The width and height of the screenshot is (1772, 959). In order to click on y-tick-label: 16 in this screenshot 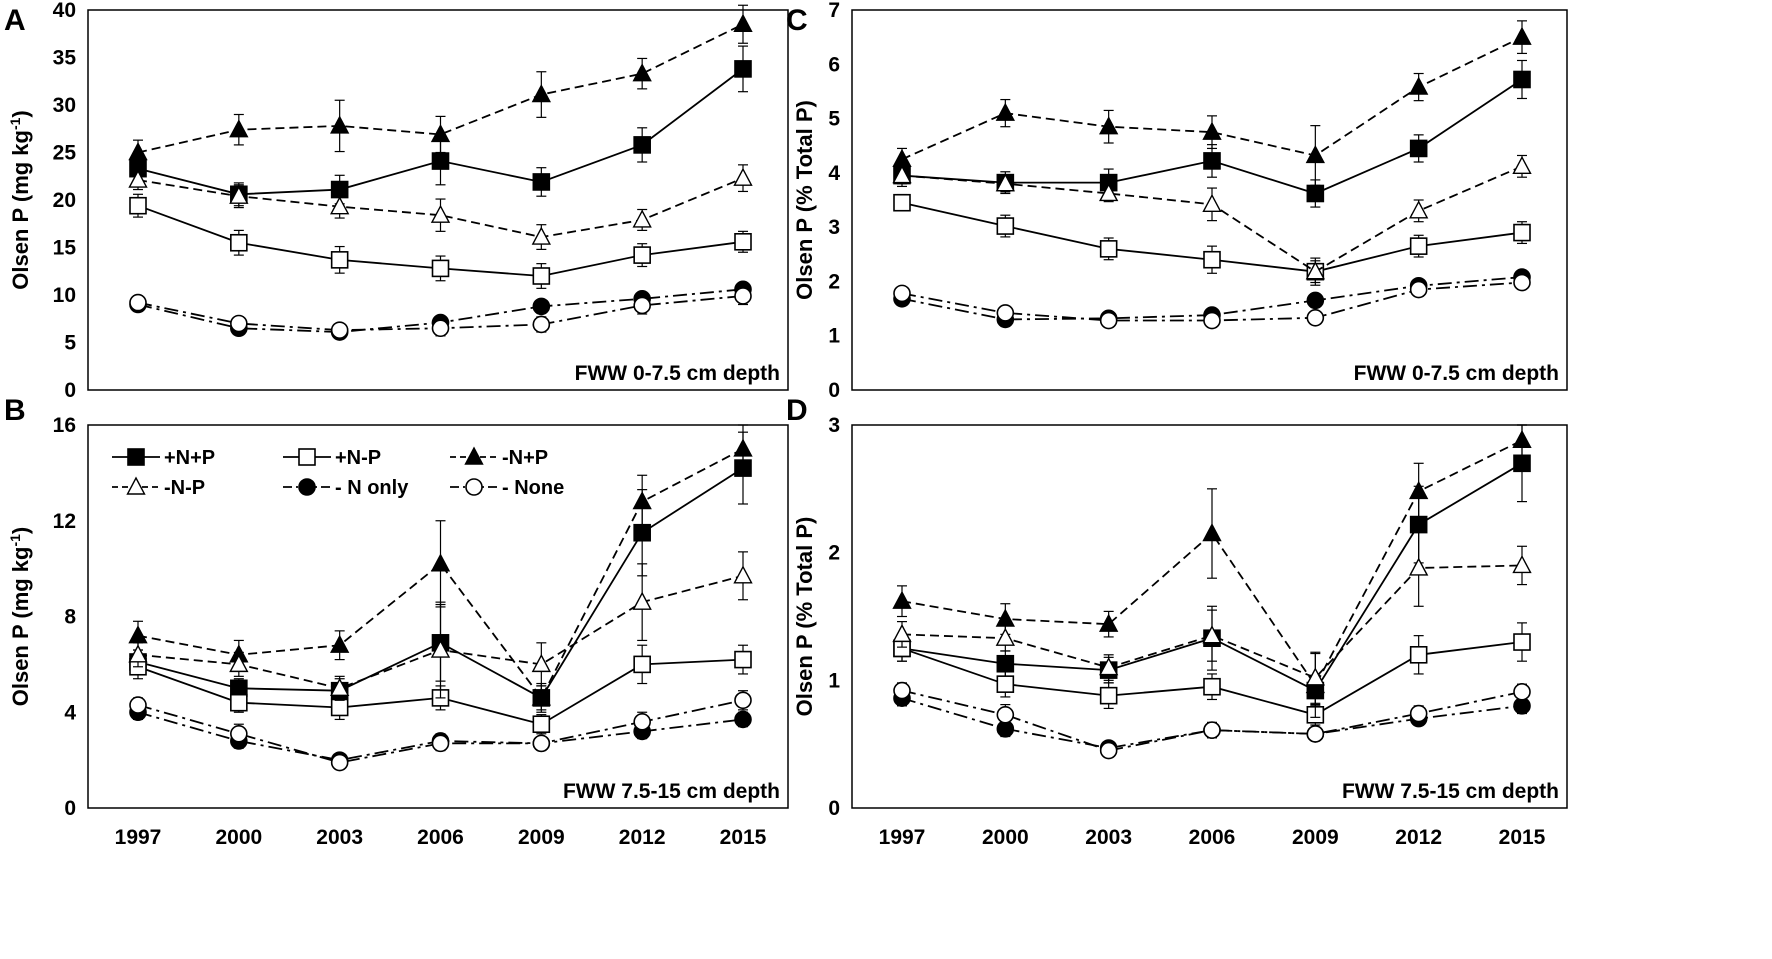, I will do `click(64, 425)`.